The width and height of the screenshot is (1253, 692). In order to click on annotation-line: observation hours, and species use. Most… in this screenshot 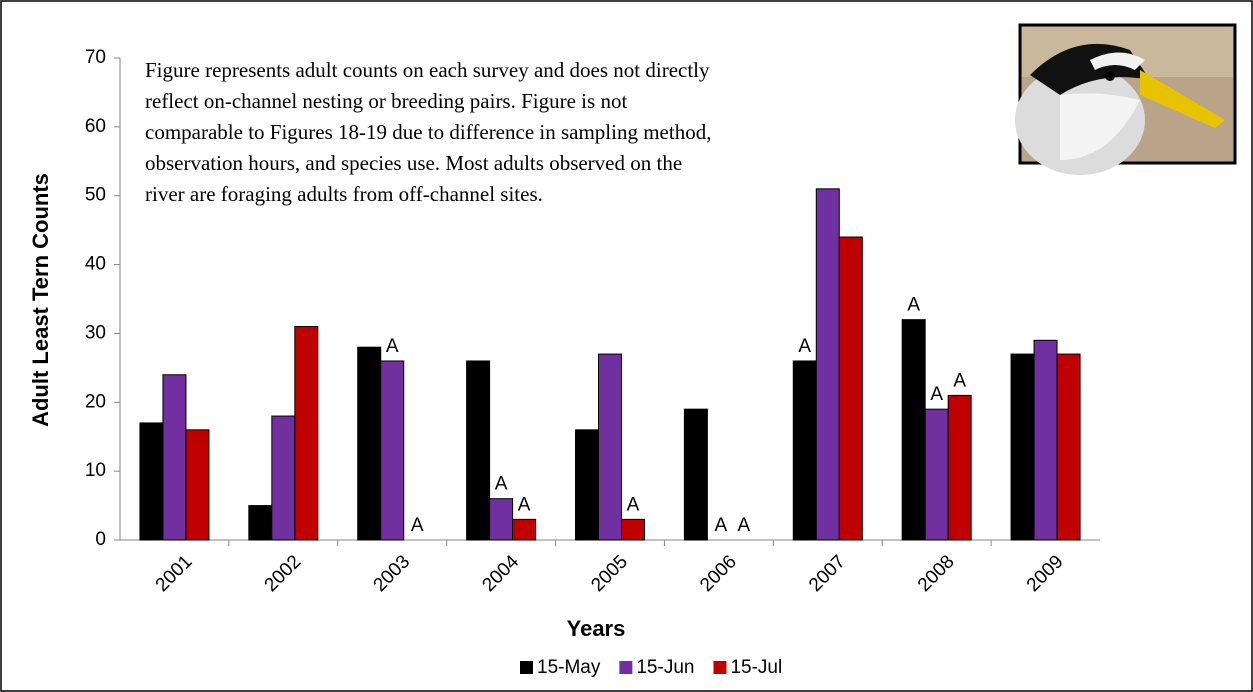, I will do `click(413, 163)`.